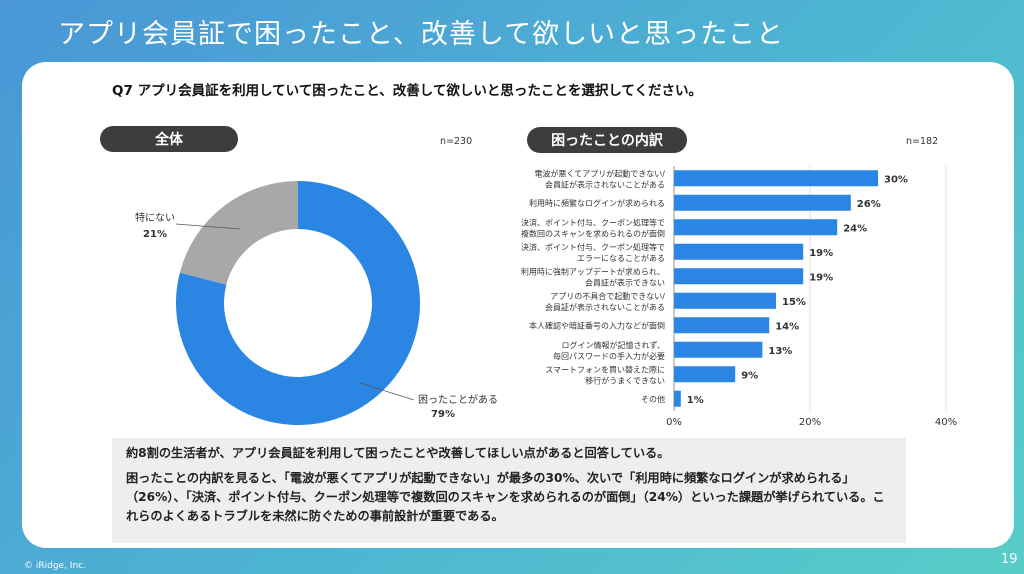 Image resolution: width=1024 pixels, height=574 pixels. Describe the element at coordinates (593, 271) in the screenshot. I see `category-label: 利用時に強制アップデートが求められ、` at that location.